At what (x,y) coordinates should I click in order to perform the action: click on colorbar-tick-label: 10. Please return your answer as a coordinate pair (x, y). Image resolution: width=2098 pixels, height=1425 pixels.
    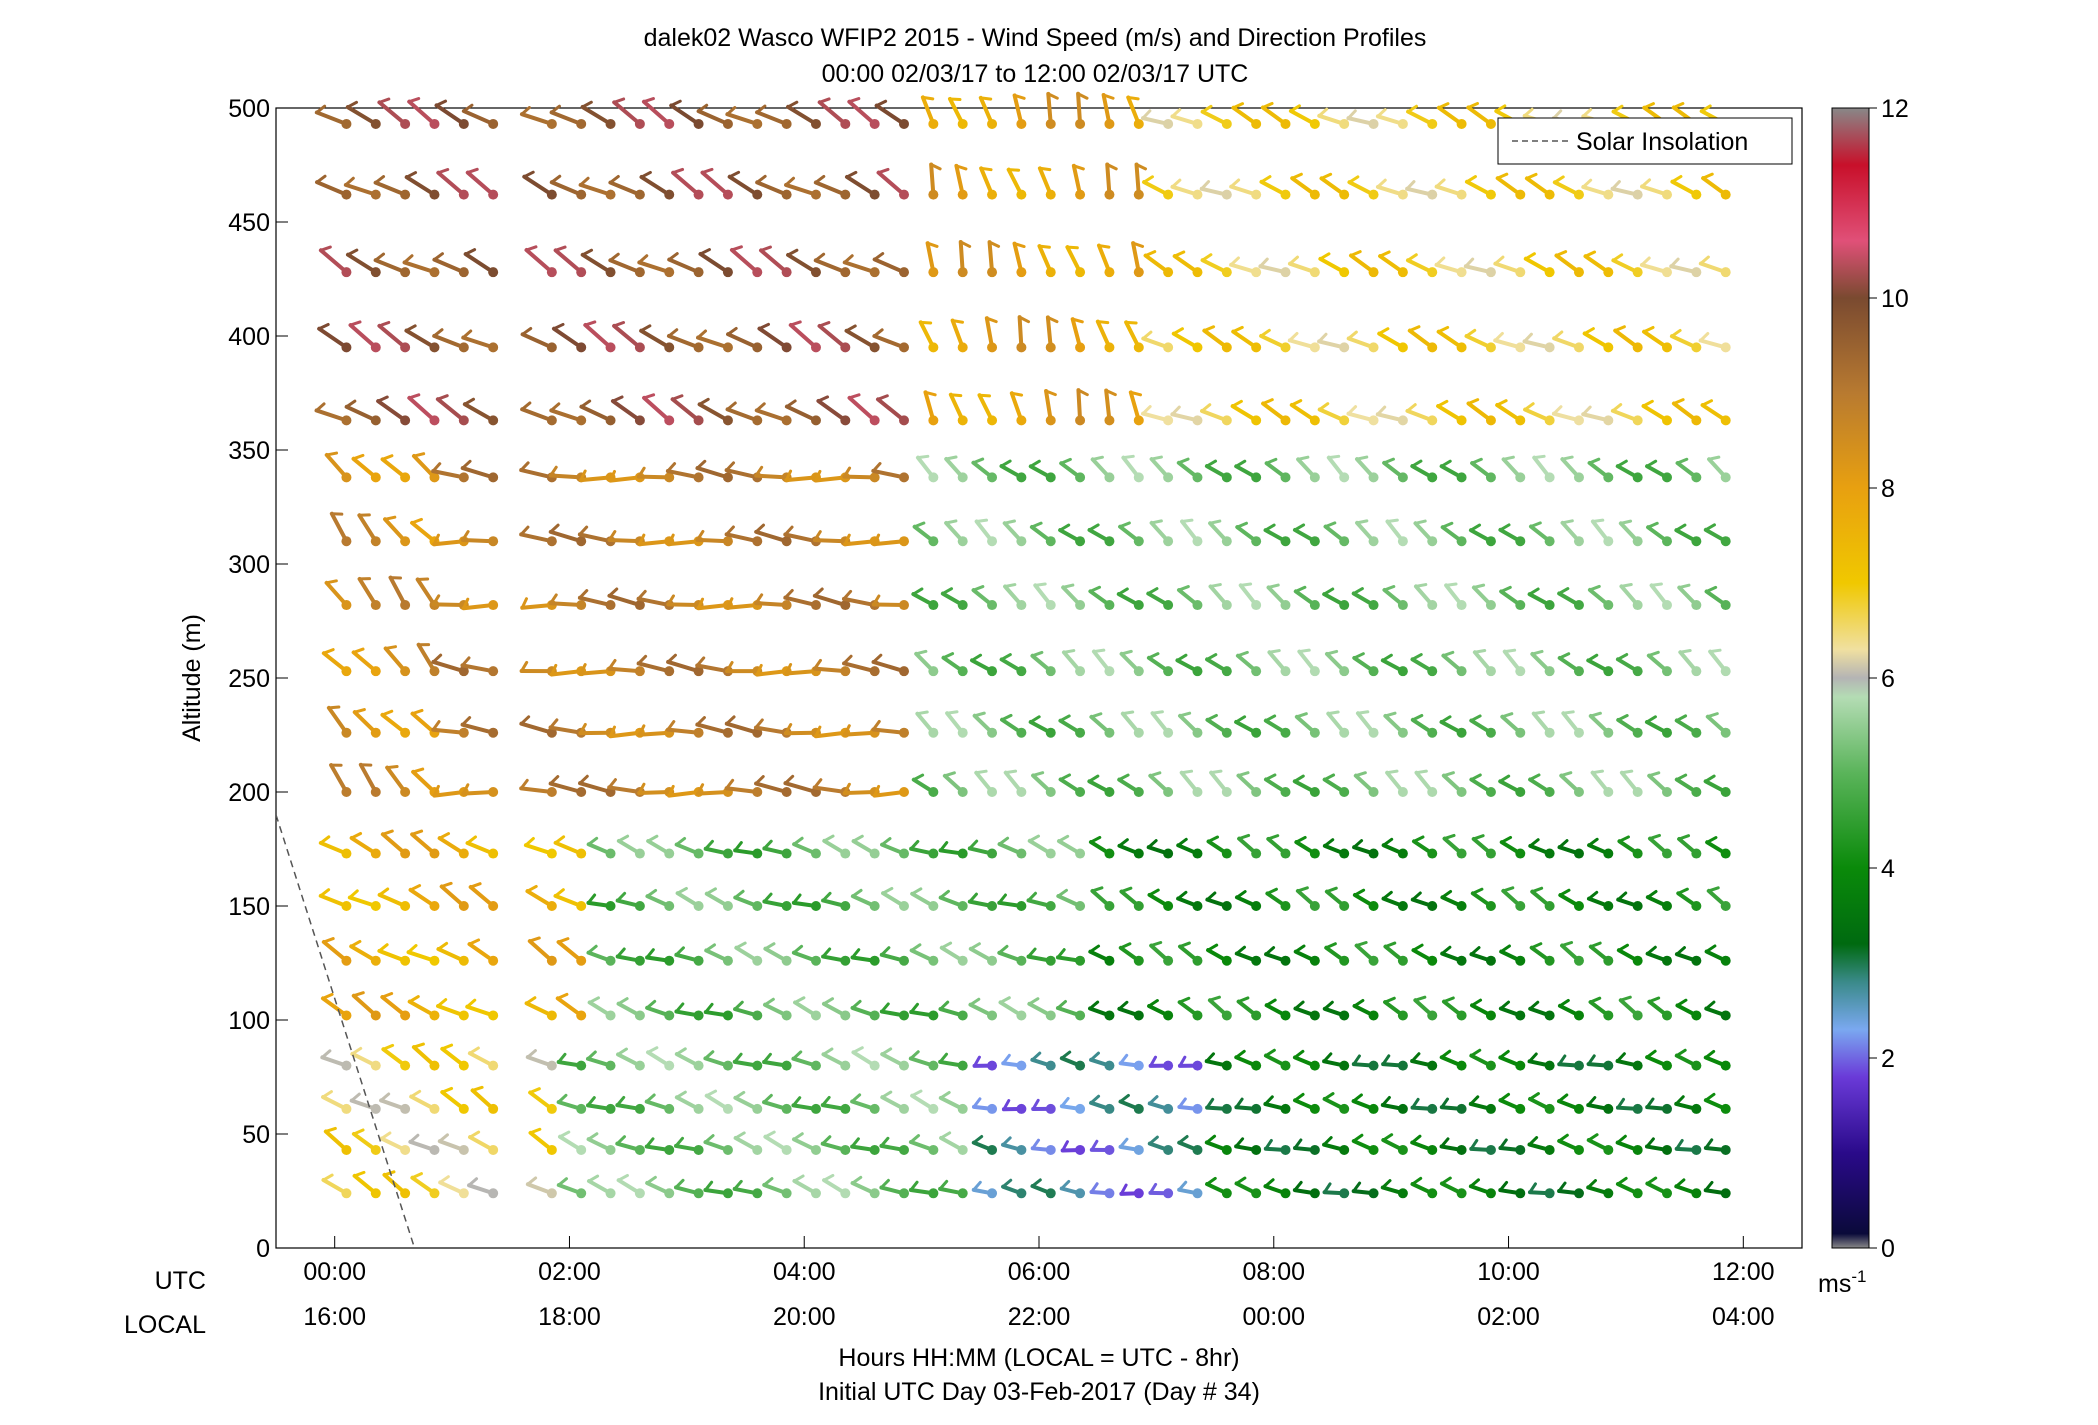
    Looking at the image, I should click on (1895, 299).